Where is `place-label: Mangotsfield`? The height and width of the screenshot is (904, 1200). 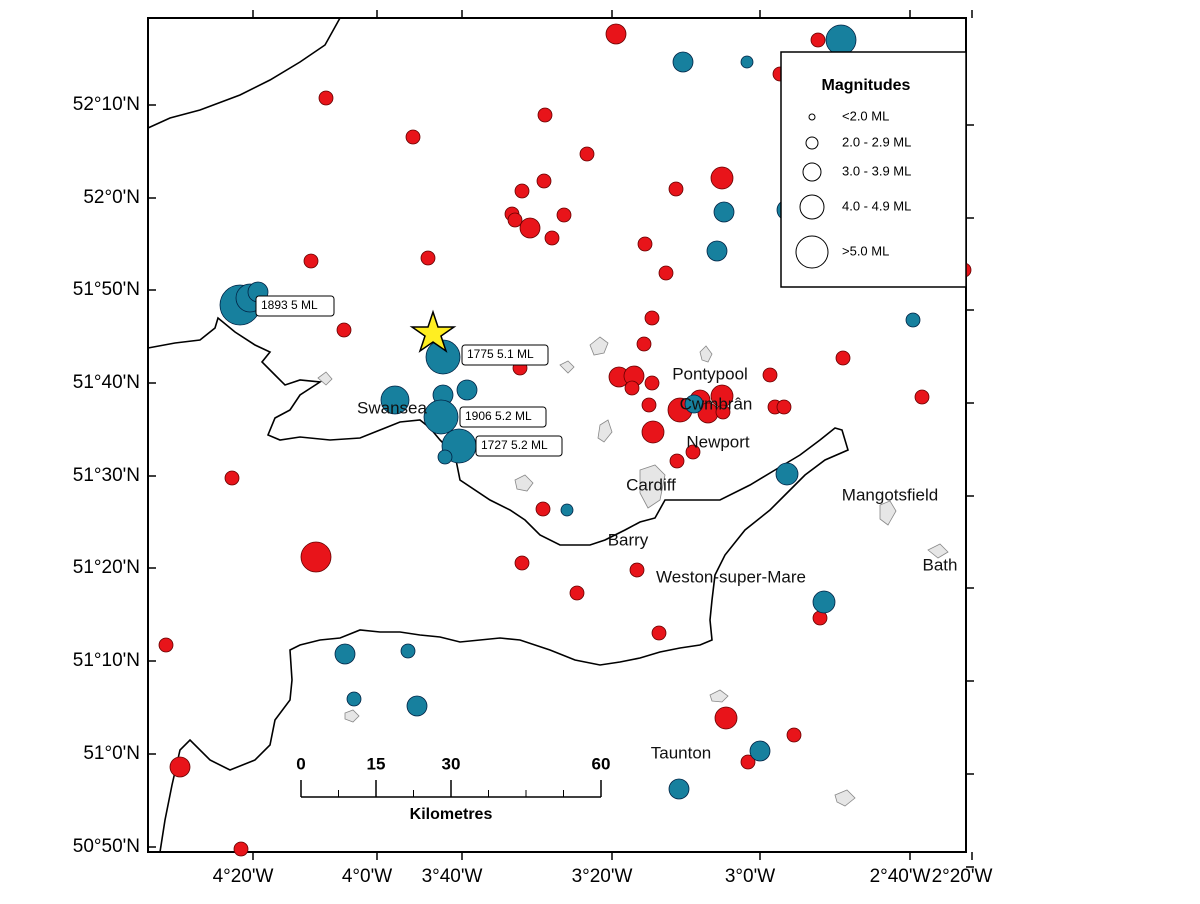
place-label: Mangotsfield is located at coordinates (890, 494).